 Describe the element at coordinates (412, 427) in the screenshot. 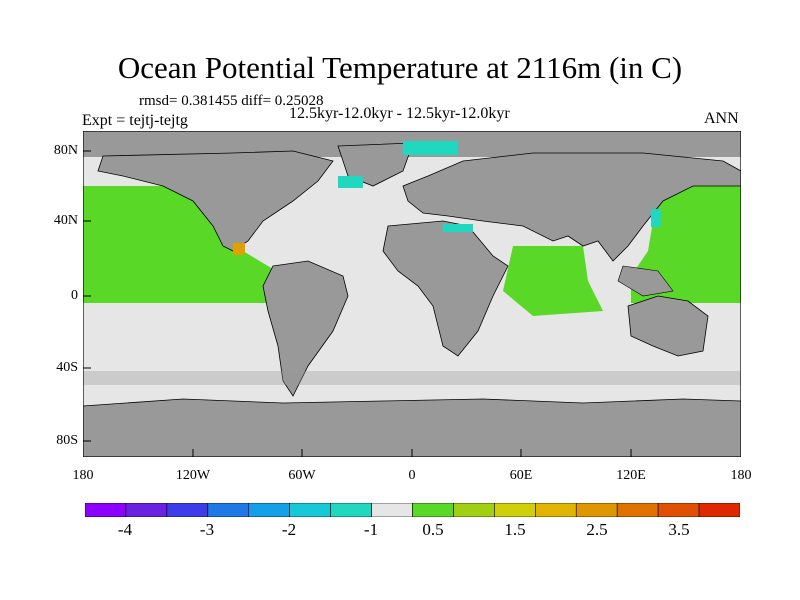

I see `antarctica` at that location.